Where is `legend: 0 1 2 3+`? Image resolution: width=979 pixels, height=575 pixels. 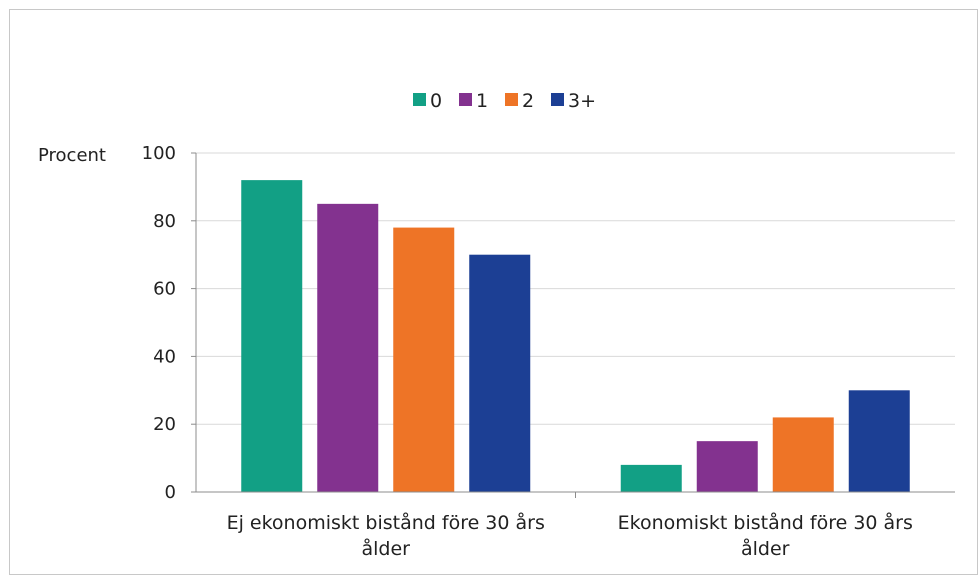
legend: 0 1 2 3+ is located at coordinates (504, 101).